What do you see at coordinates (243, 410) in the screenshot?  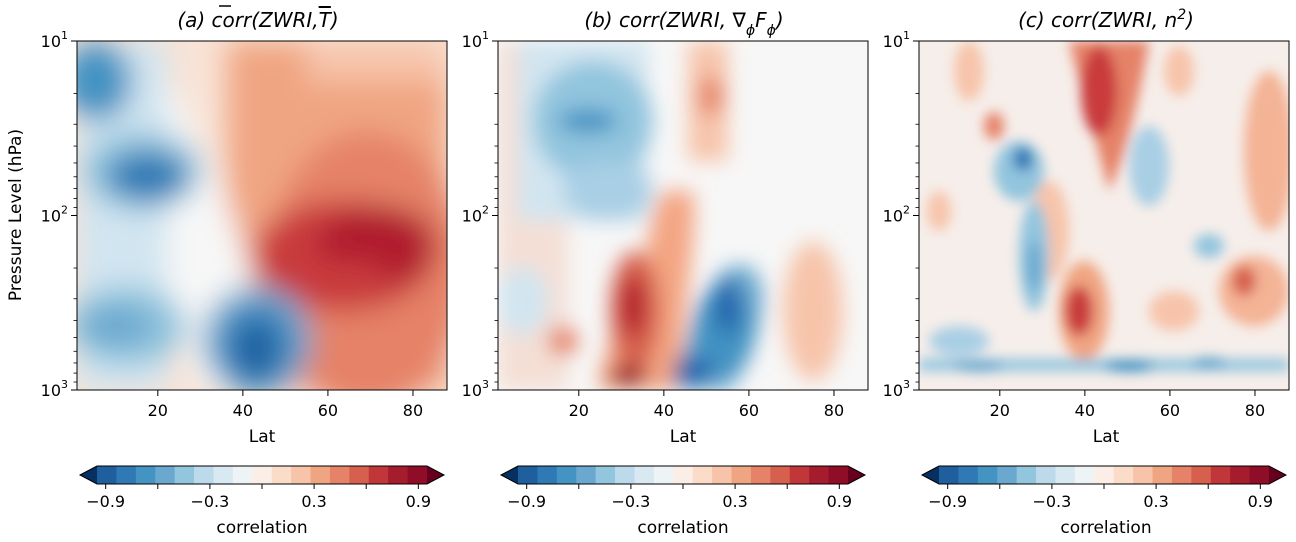 I see `panel-a-xtick-label-40: 40` at bounding box center [243, 410].